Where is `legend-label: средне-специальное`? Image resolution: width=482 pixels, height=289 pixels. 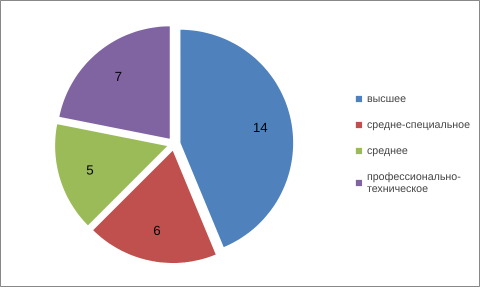 legend-label: средне-специальное is located at coordinates (418, 124).